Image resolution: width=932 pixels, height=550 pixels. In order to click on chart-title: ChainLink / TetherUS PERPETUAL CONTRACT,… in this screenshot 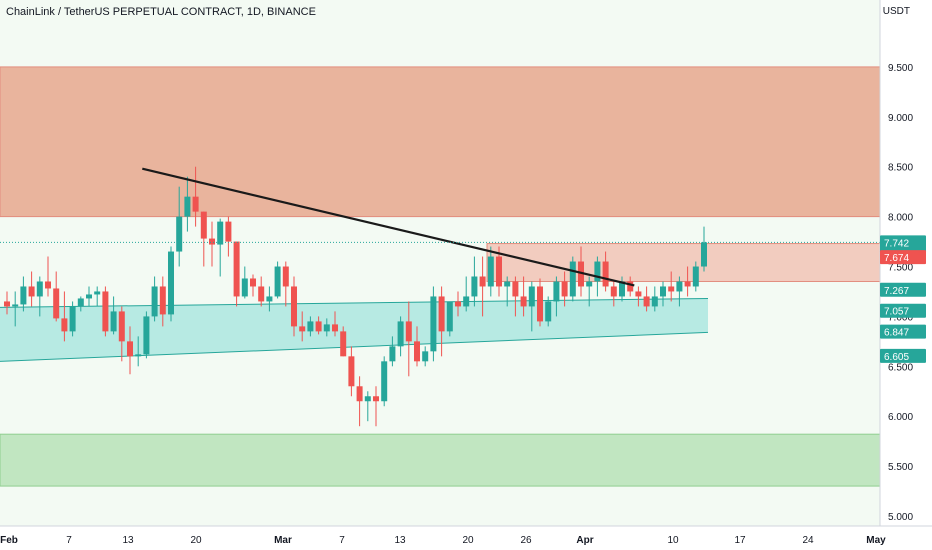, I will do `click(161, 12)`.